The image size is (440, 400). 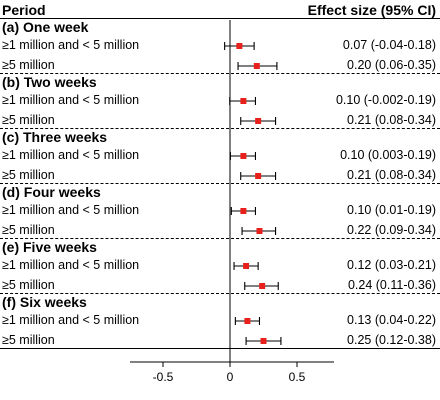 I want to click on period-title: (c) Three weeks, so click(x=55, y=137).